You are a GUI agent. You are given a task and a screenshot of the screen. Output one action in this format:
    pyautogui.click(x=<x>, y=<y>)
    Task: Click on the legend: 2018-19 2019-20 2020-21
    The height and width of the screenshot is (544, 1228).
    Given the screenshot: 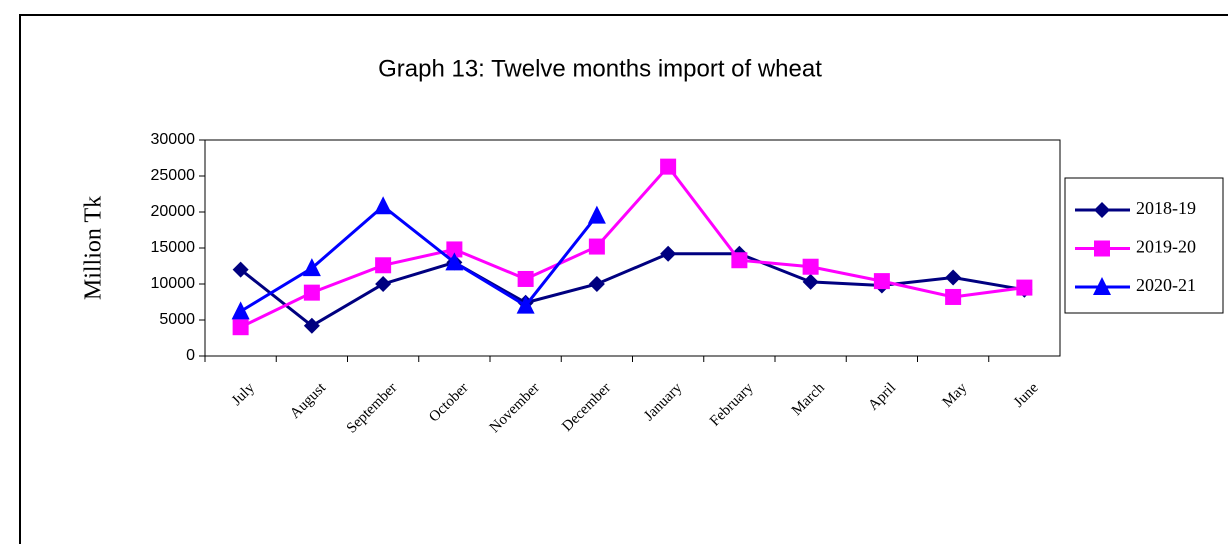 What is the action you would take?
    pyautogui.click(x=1144, y=245)
    